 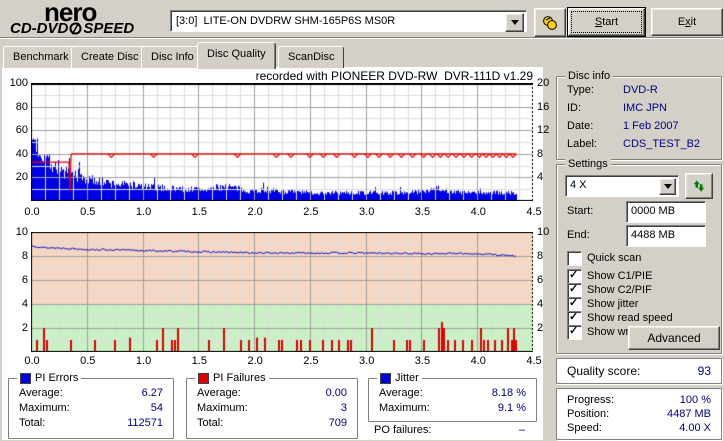 I want to click on scan-speed-value: 4 X, so click(x=578, y=185).